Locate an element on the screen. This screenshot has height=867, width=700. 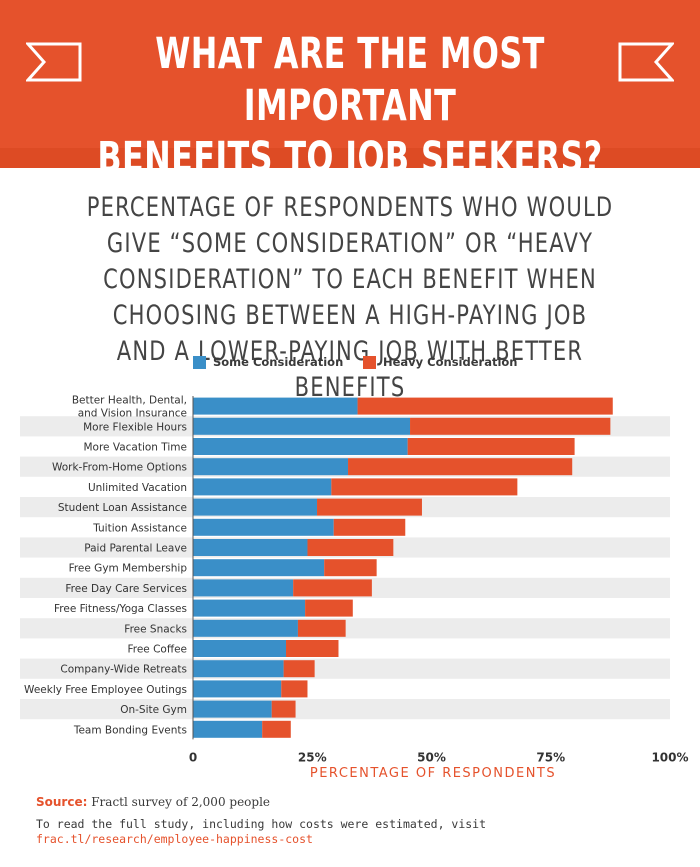
x-tick-label: 100% is located at coordinates (669, 757).